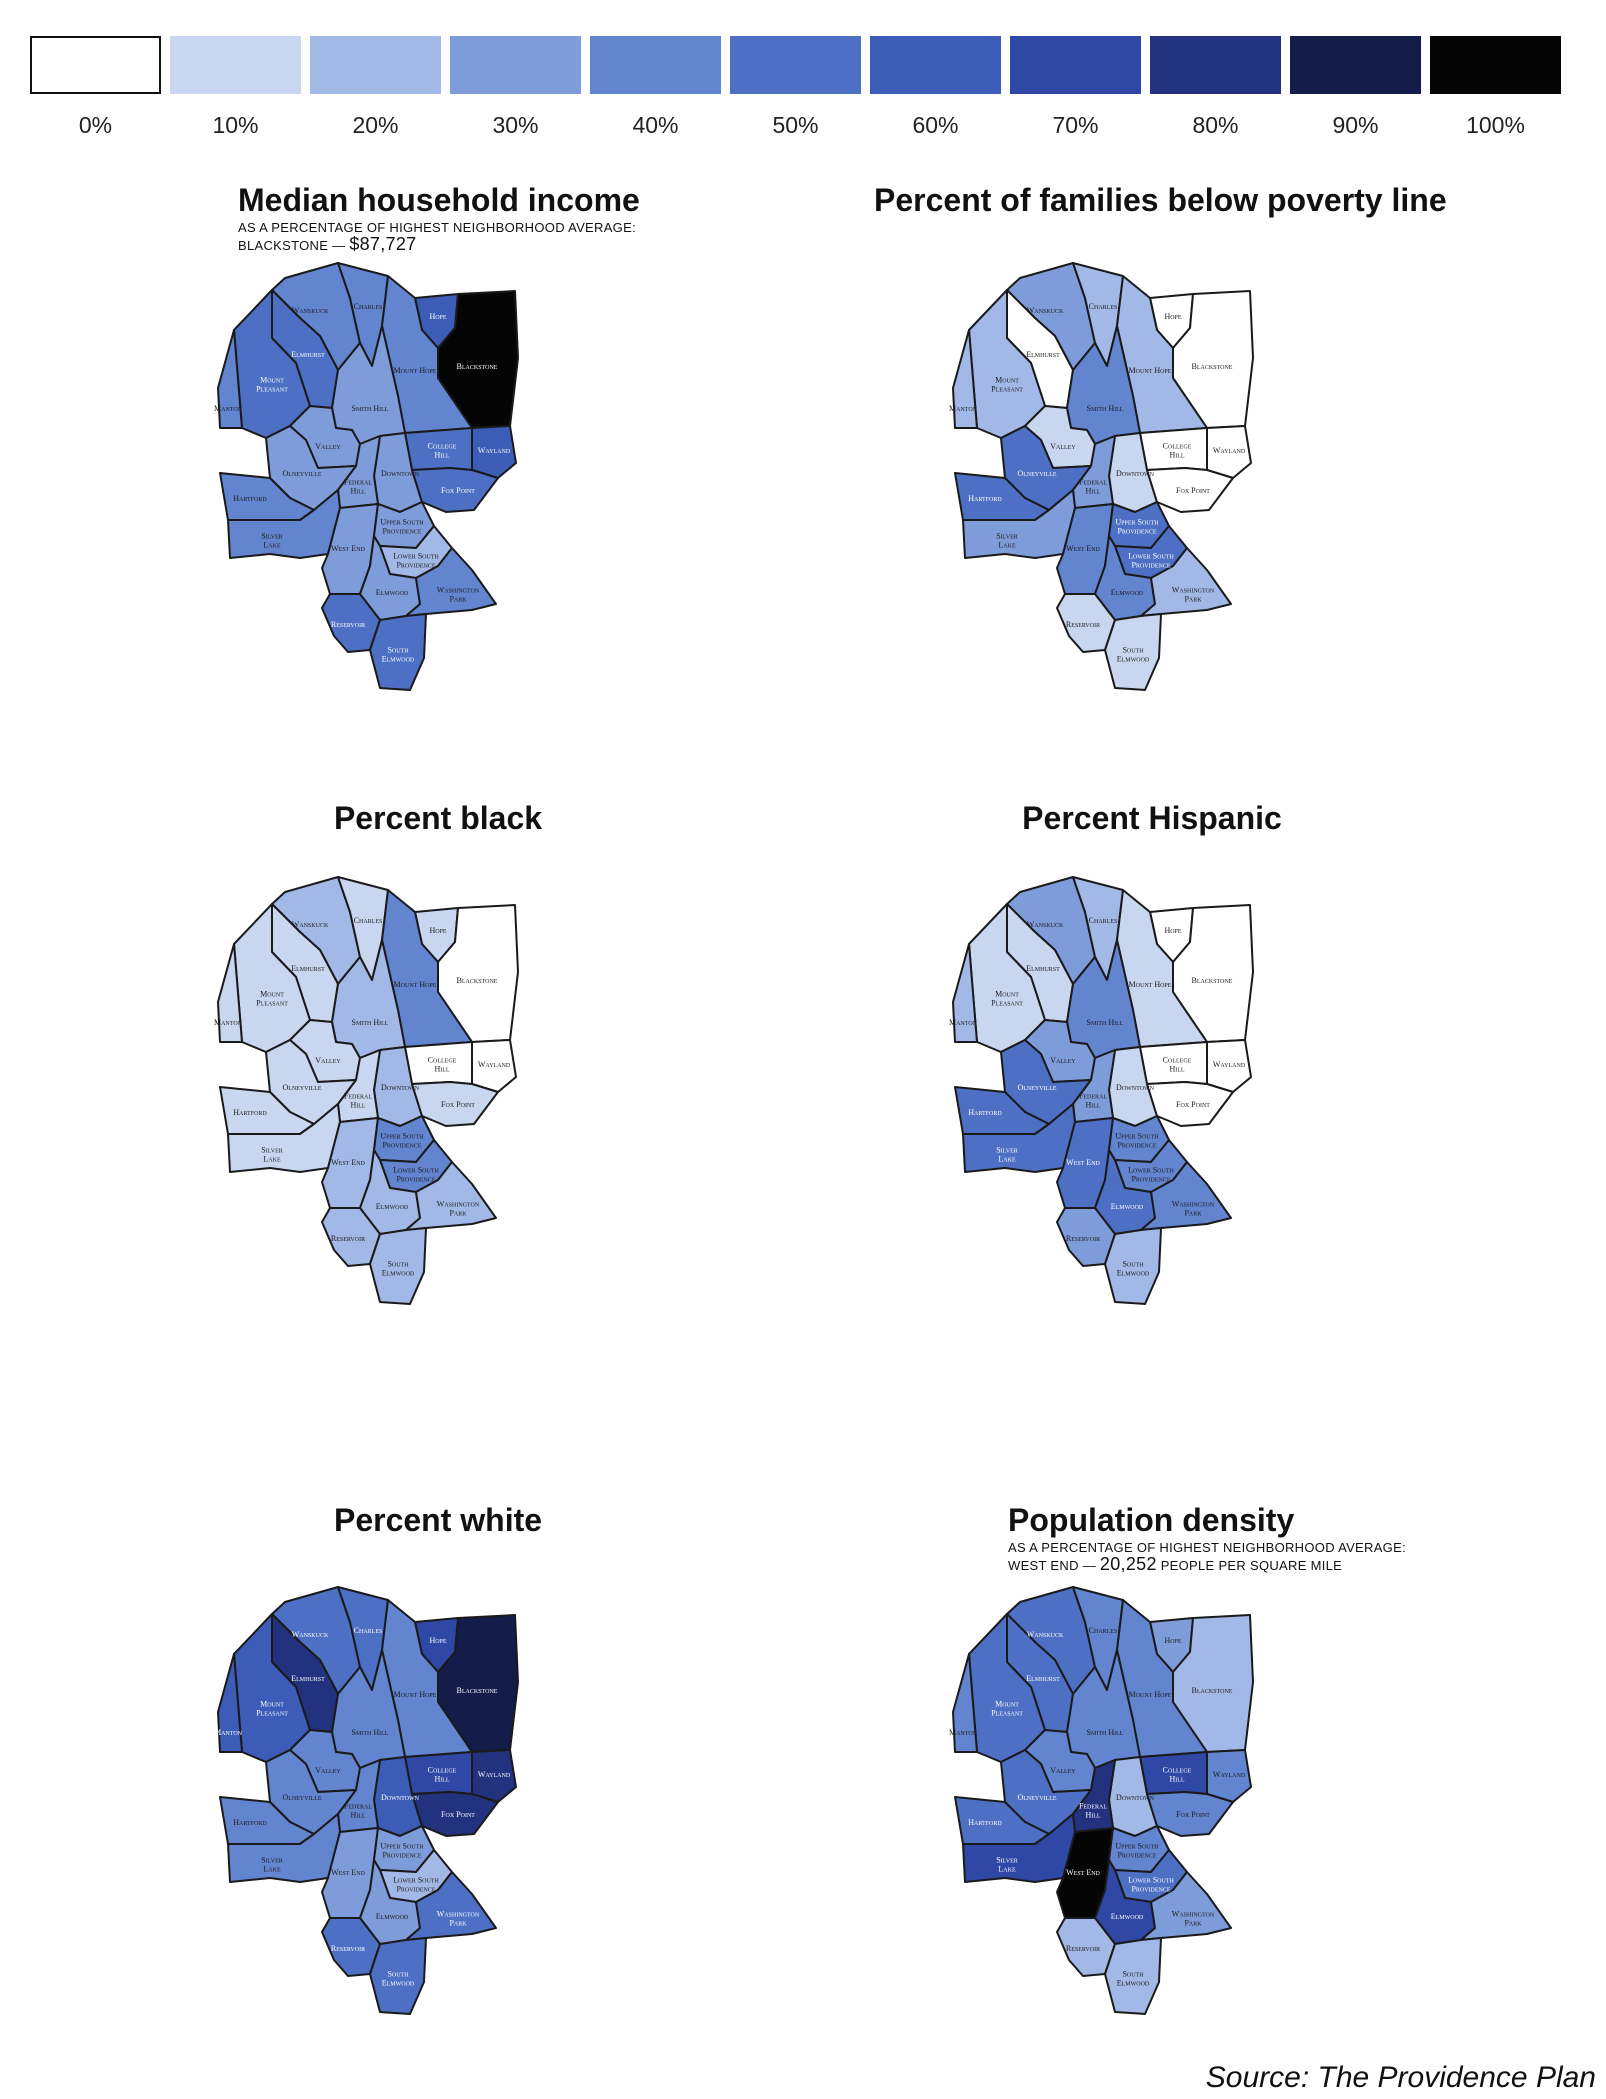  I want to click on panel-note-value: $87,727, so click(383, 244).